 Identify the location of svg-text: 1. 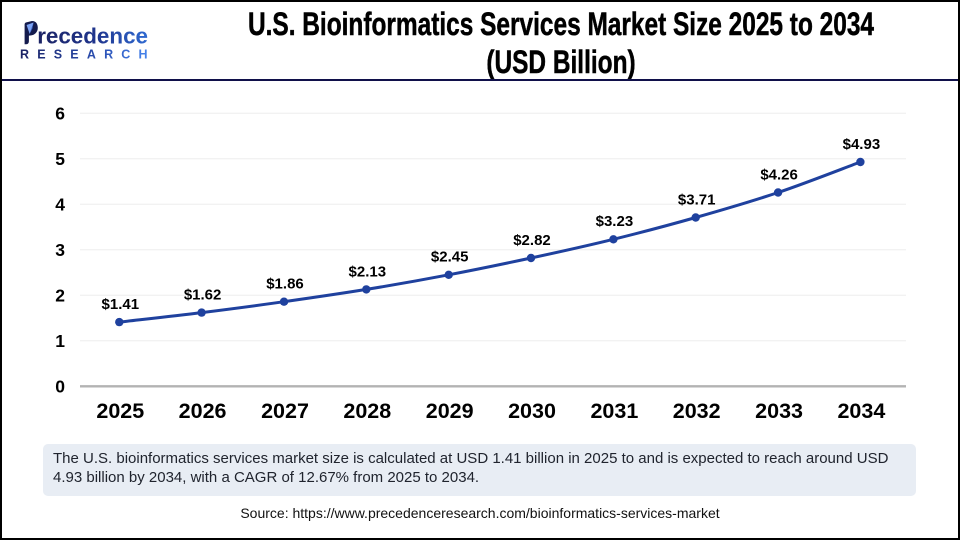
(60, 341).